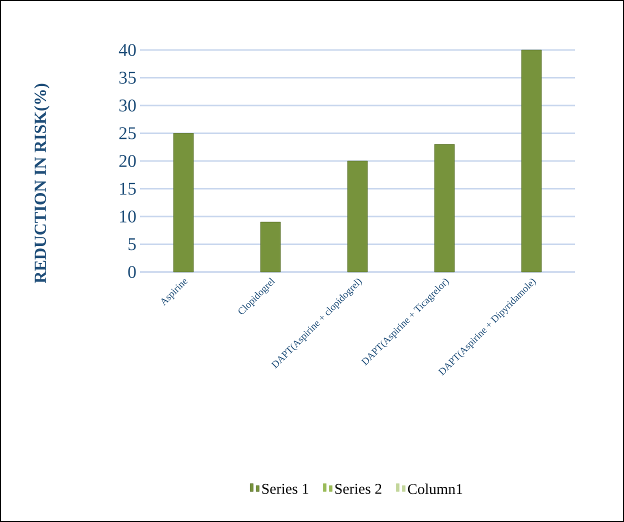 This screenshot has width=624, height=522. I want to click on y-tick-label: 0, so click(132, 272).